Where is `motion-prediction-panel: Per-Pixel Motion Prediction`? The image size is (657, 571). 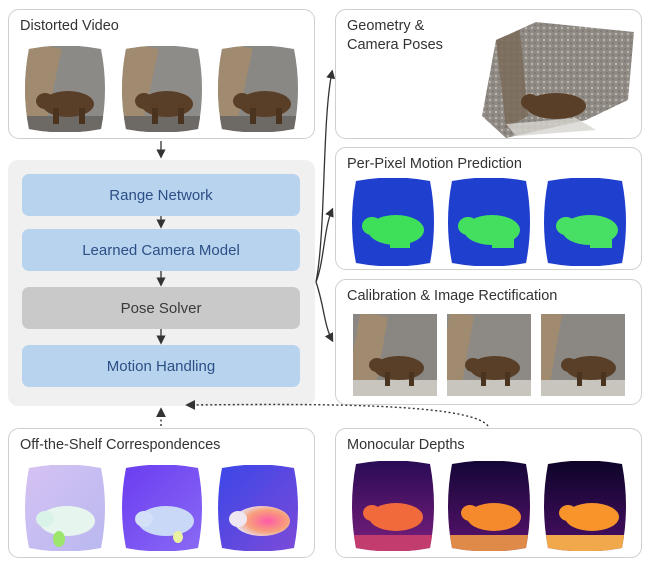 motion-prediction-panel: Per-Pixel Motion Prediction is located at coordinates (488, 208).